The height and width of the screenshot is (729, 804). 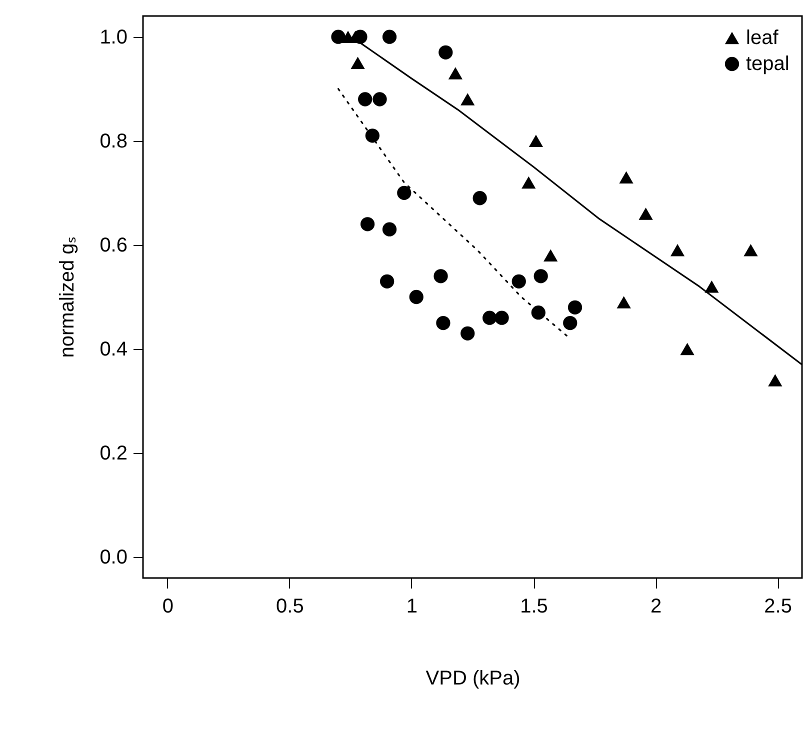 What do you see at coordinates (534, 607) in the screenshot?
I see `x-tick-label: 1.5` at bounding box center [534, 607].